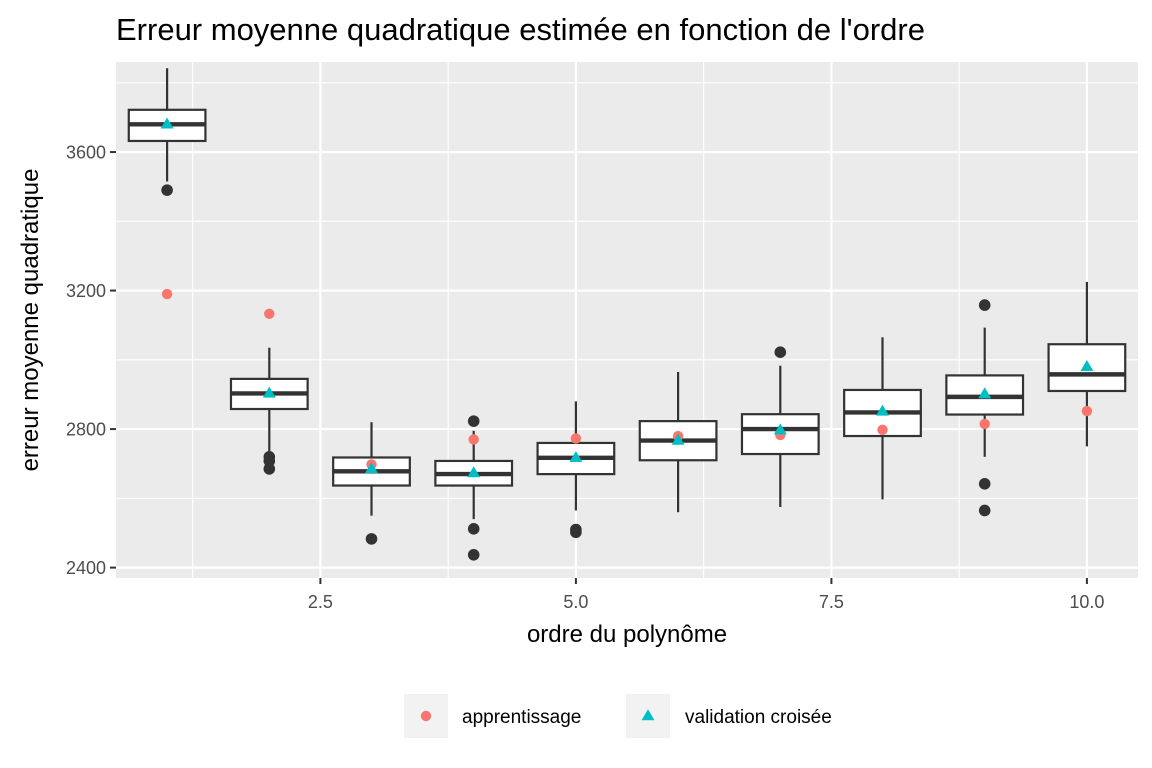  Describe the element at coordinates (86, 568) in the screenshot. I see `y-tick-label: 2400` at that location.